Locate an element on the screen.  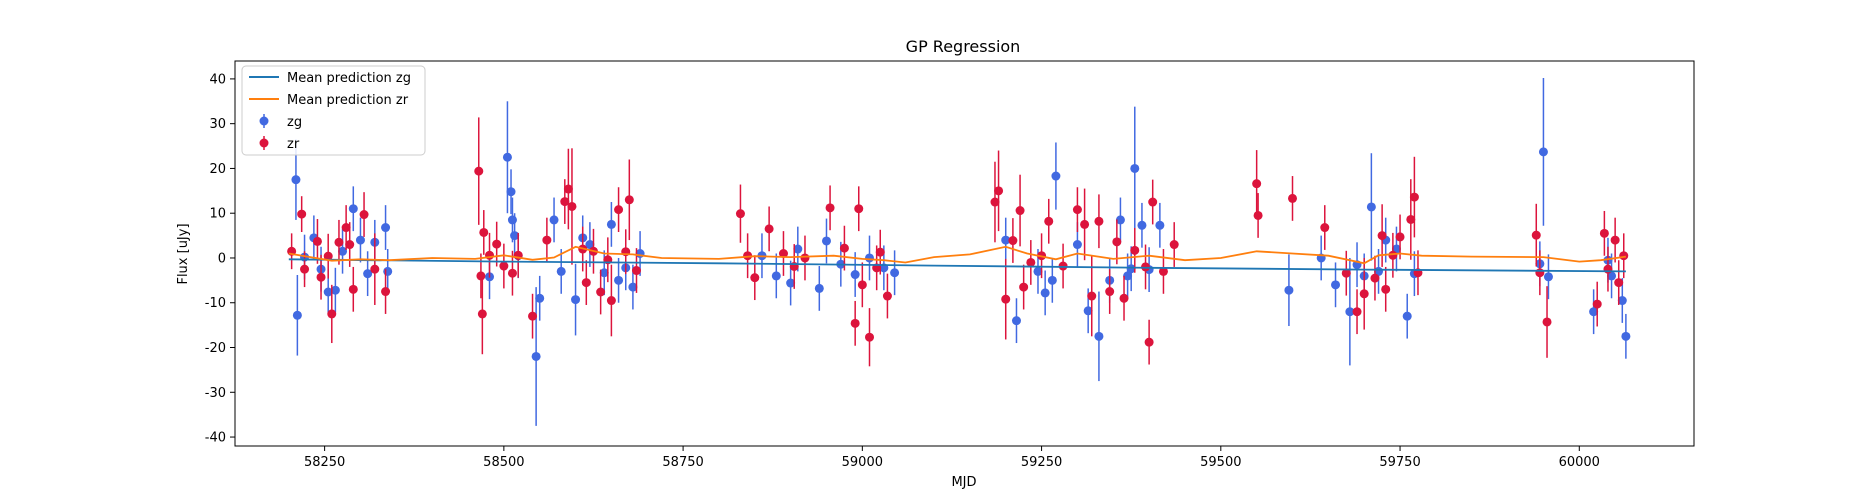
y-tick-label: -30 is located at coordinates (215, 393).